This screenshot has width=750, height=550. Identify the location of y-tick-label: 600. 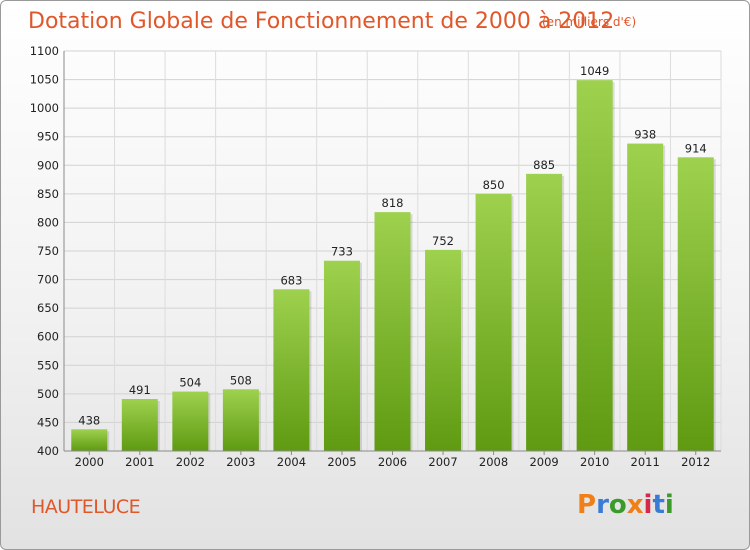
(48, 337).